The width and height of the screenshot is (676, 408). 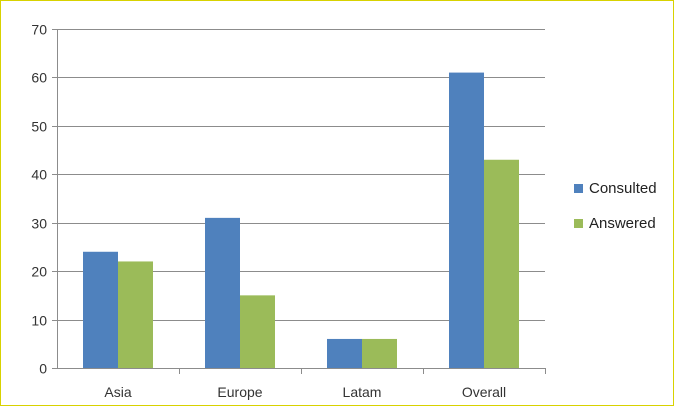 I want to click on y-tick-label: 50, so click(x=39, y=127).